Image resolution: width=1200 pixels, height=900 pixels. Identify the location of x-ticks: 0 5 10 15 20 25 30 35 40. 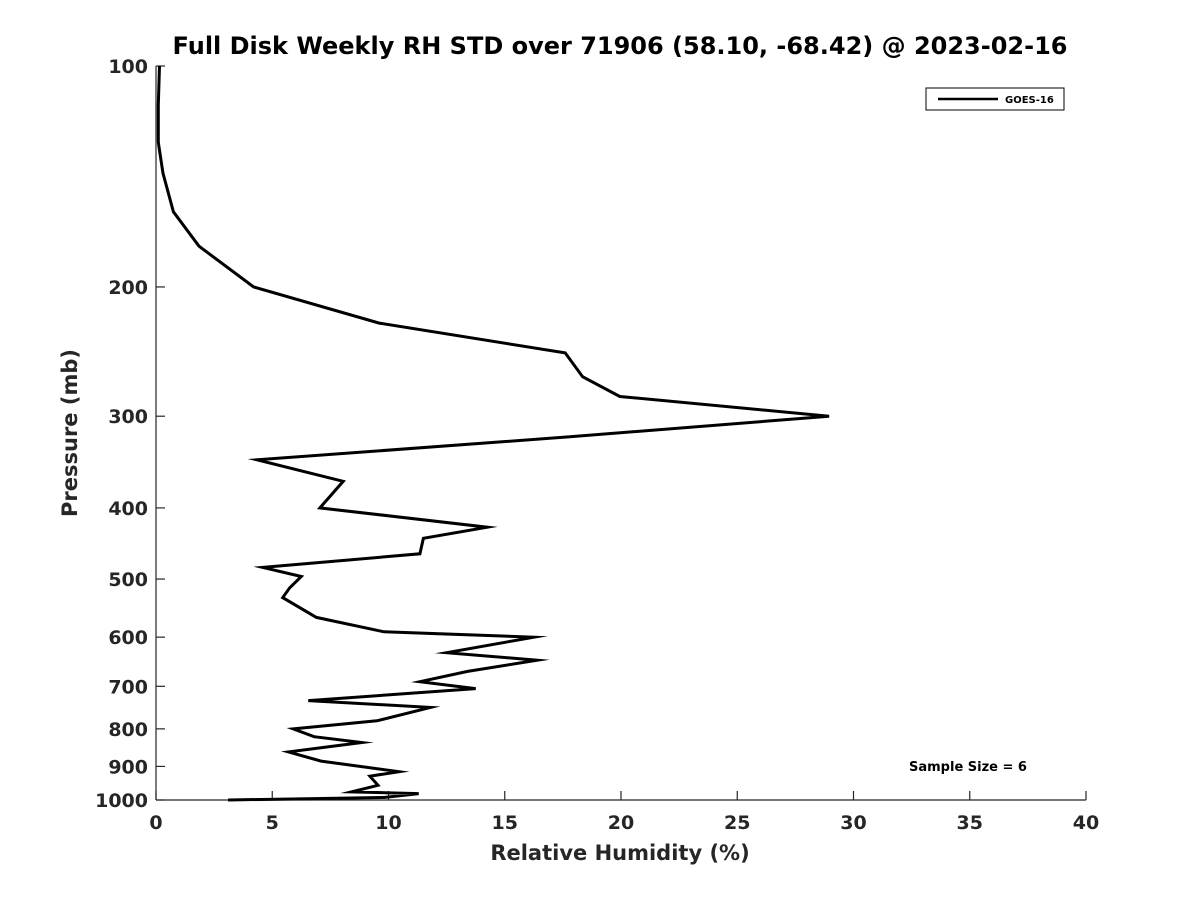
(624, 812).